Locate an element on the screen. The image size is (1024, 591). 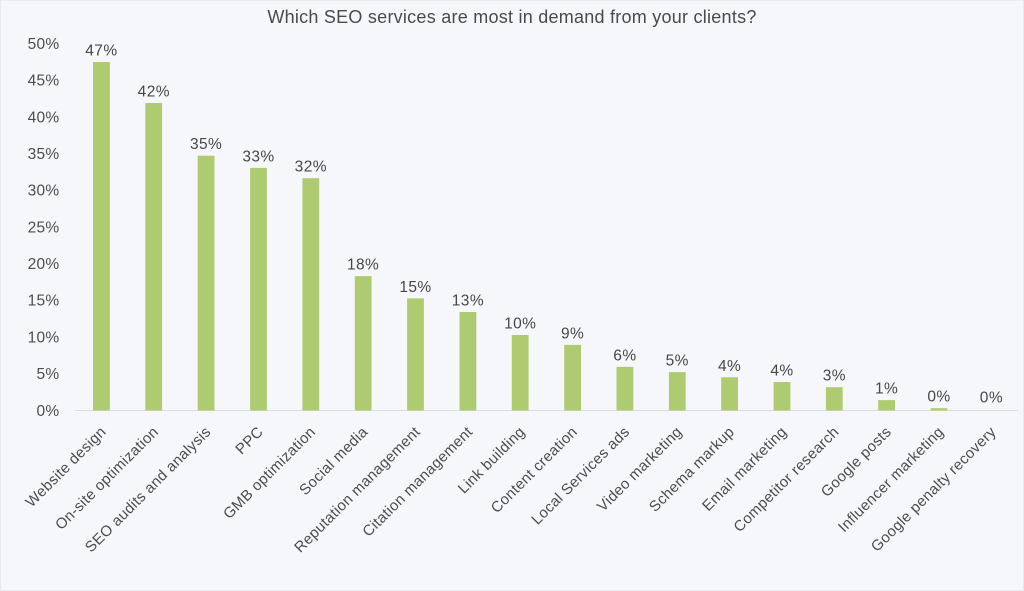
svg-text: 32% is located at coordinates (311, 167).